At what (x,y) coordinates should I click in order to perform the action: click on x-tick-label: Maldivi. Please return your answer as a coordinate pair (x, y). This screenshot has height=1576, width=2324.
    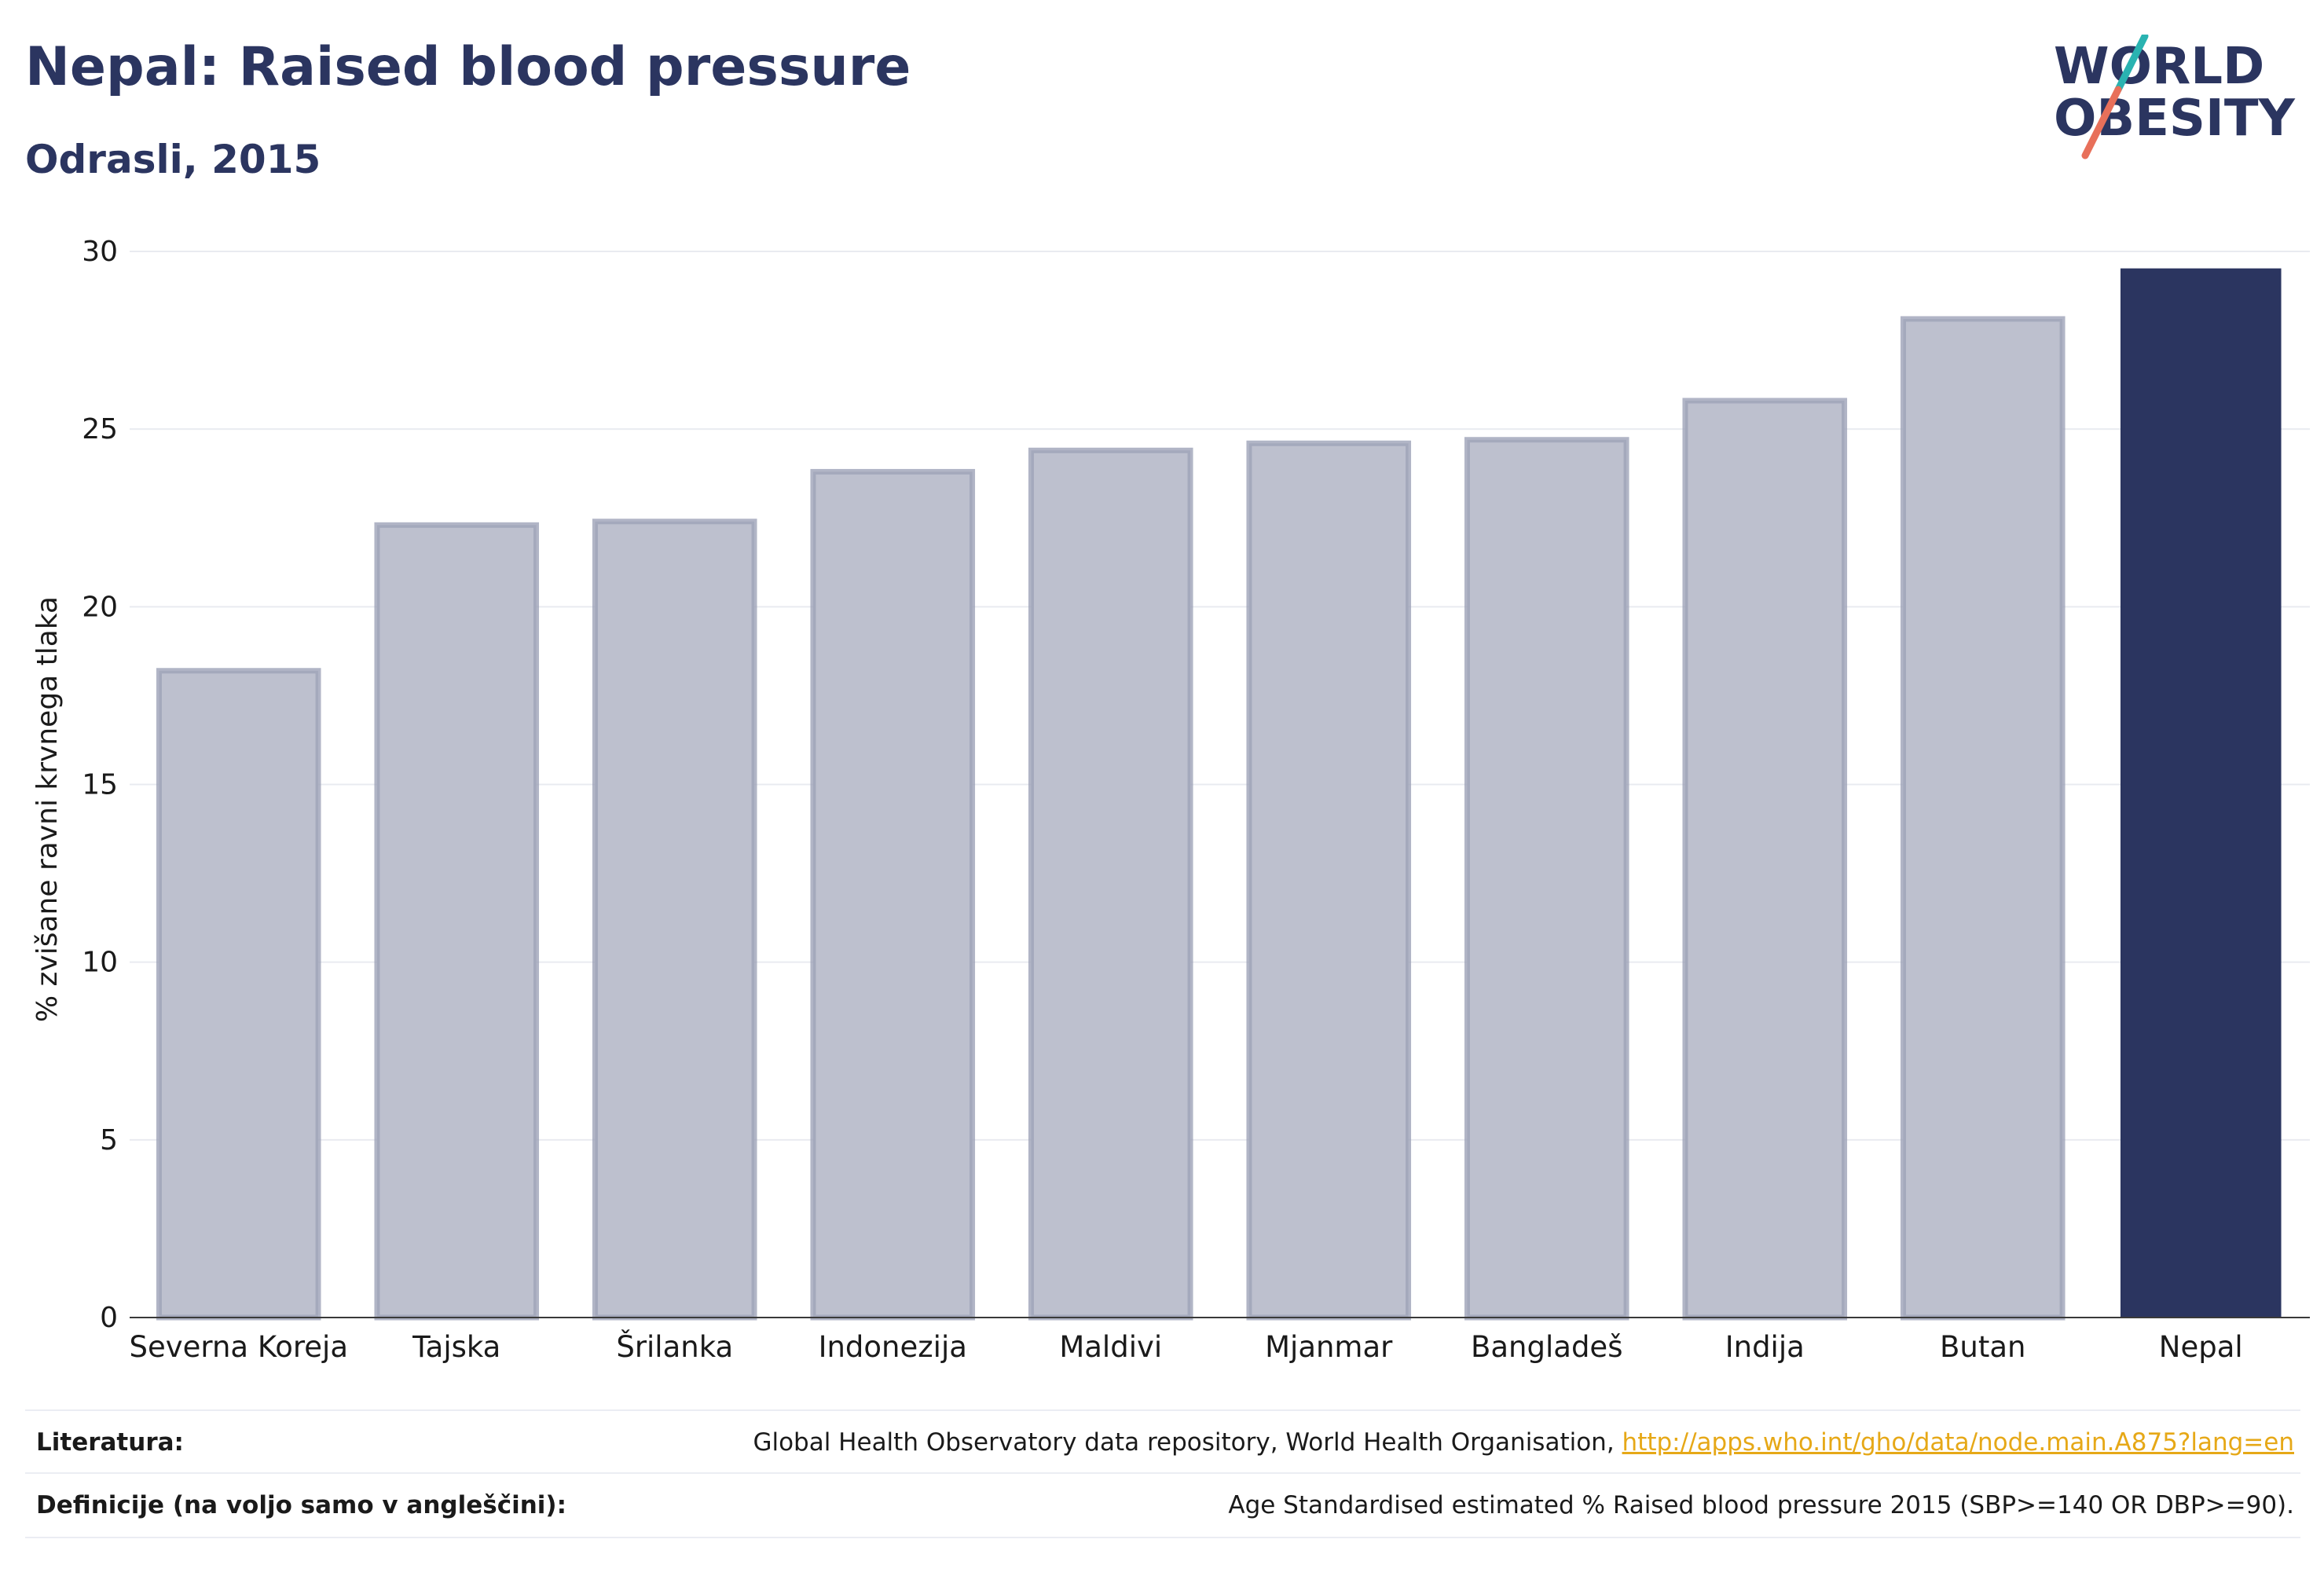
    Looking at the image, I should click on (1110, 1347).